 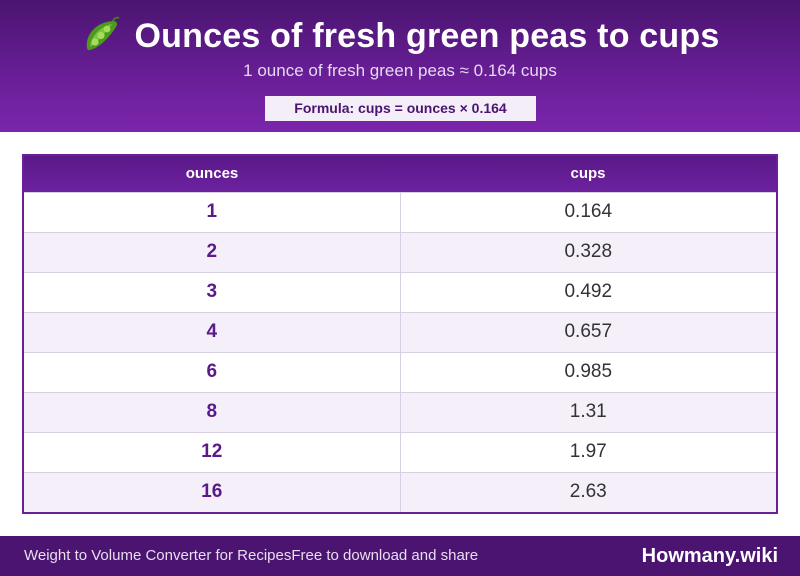 I want to click on table-row: 3 0.492, so click(x=400, y=291).